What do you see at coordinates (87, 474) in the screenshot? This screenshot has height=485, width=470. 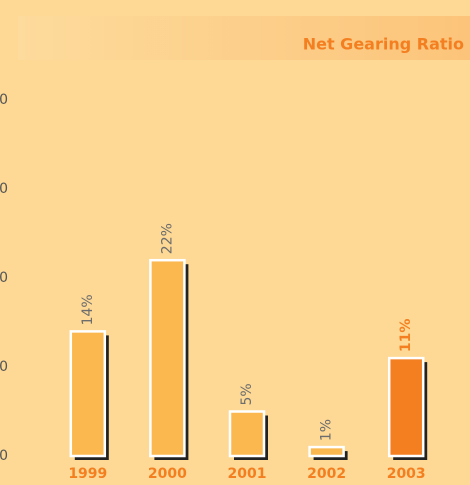 I see `x-tick-label: 1999` at bounding box center [87, 474].